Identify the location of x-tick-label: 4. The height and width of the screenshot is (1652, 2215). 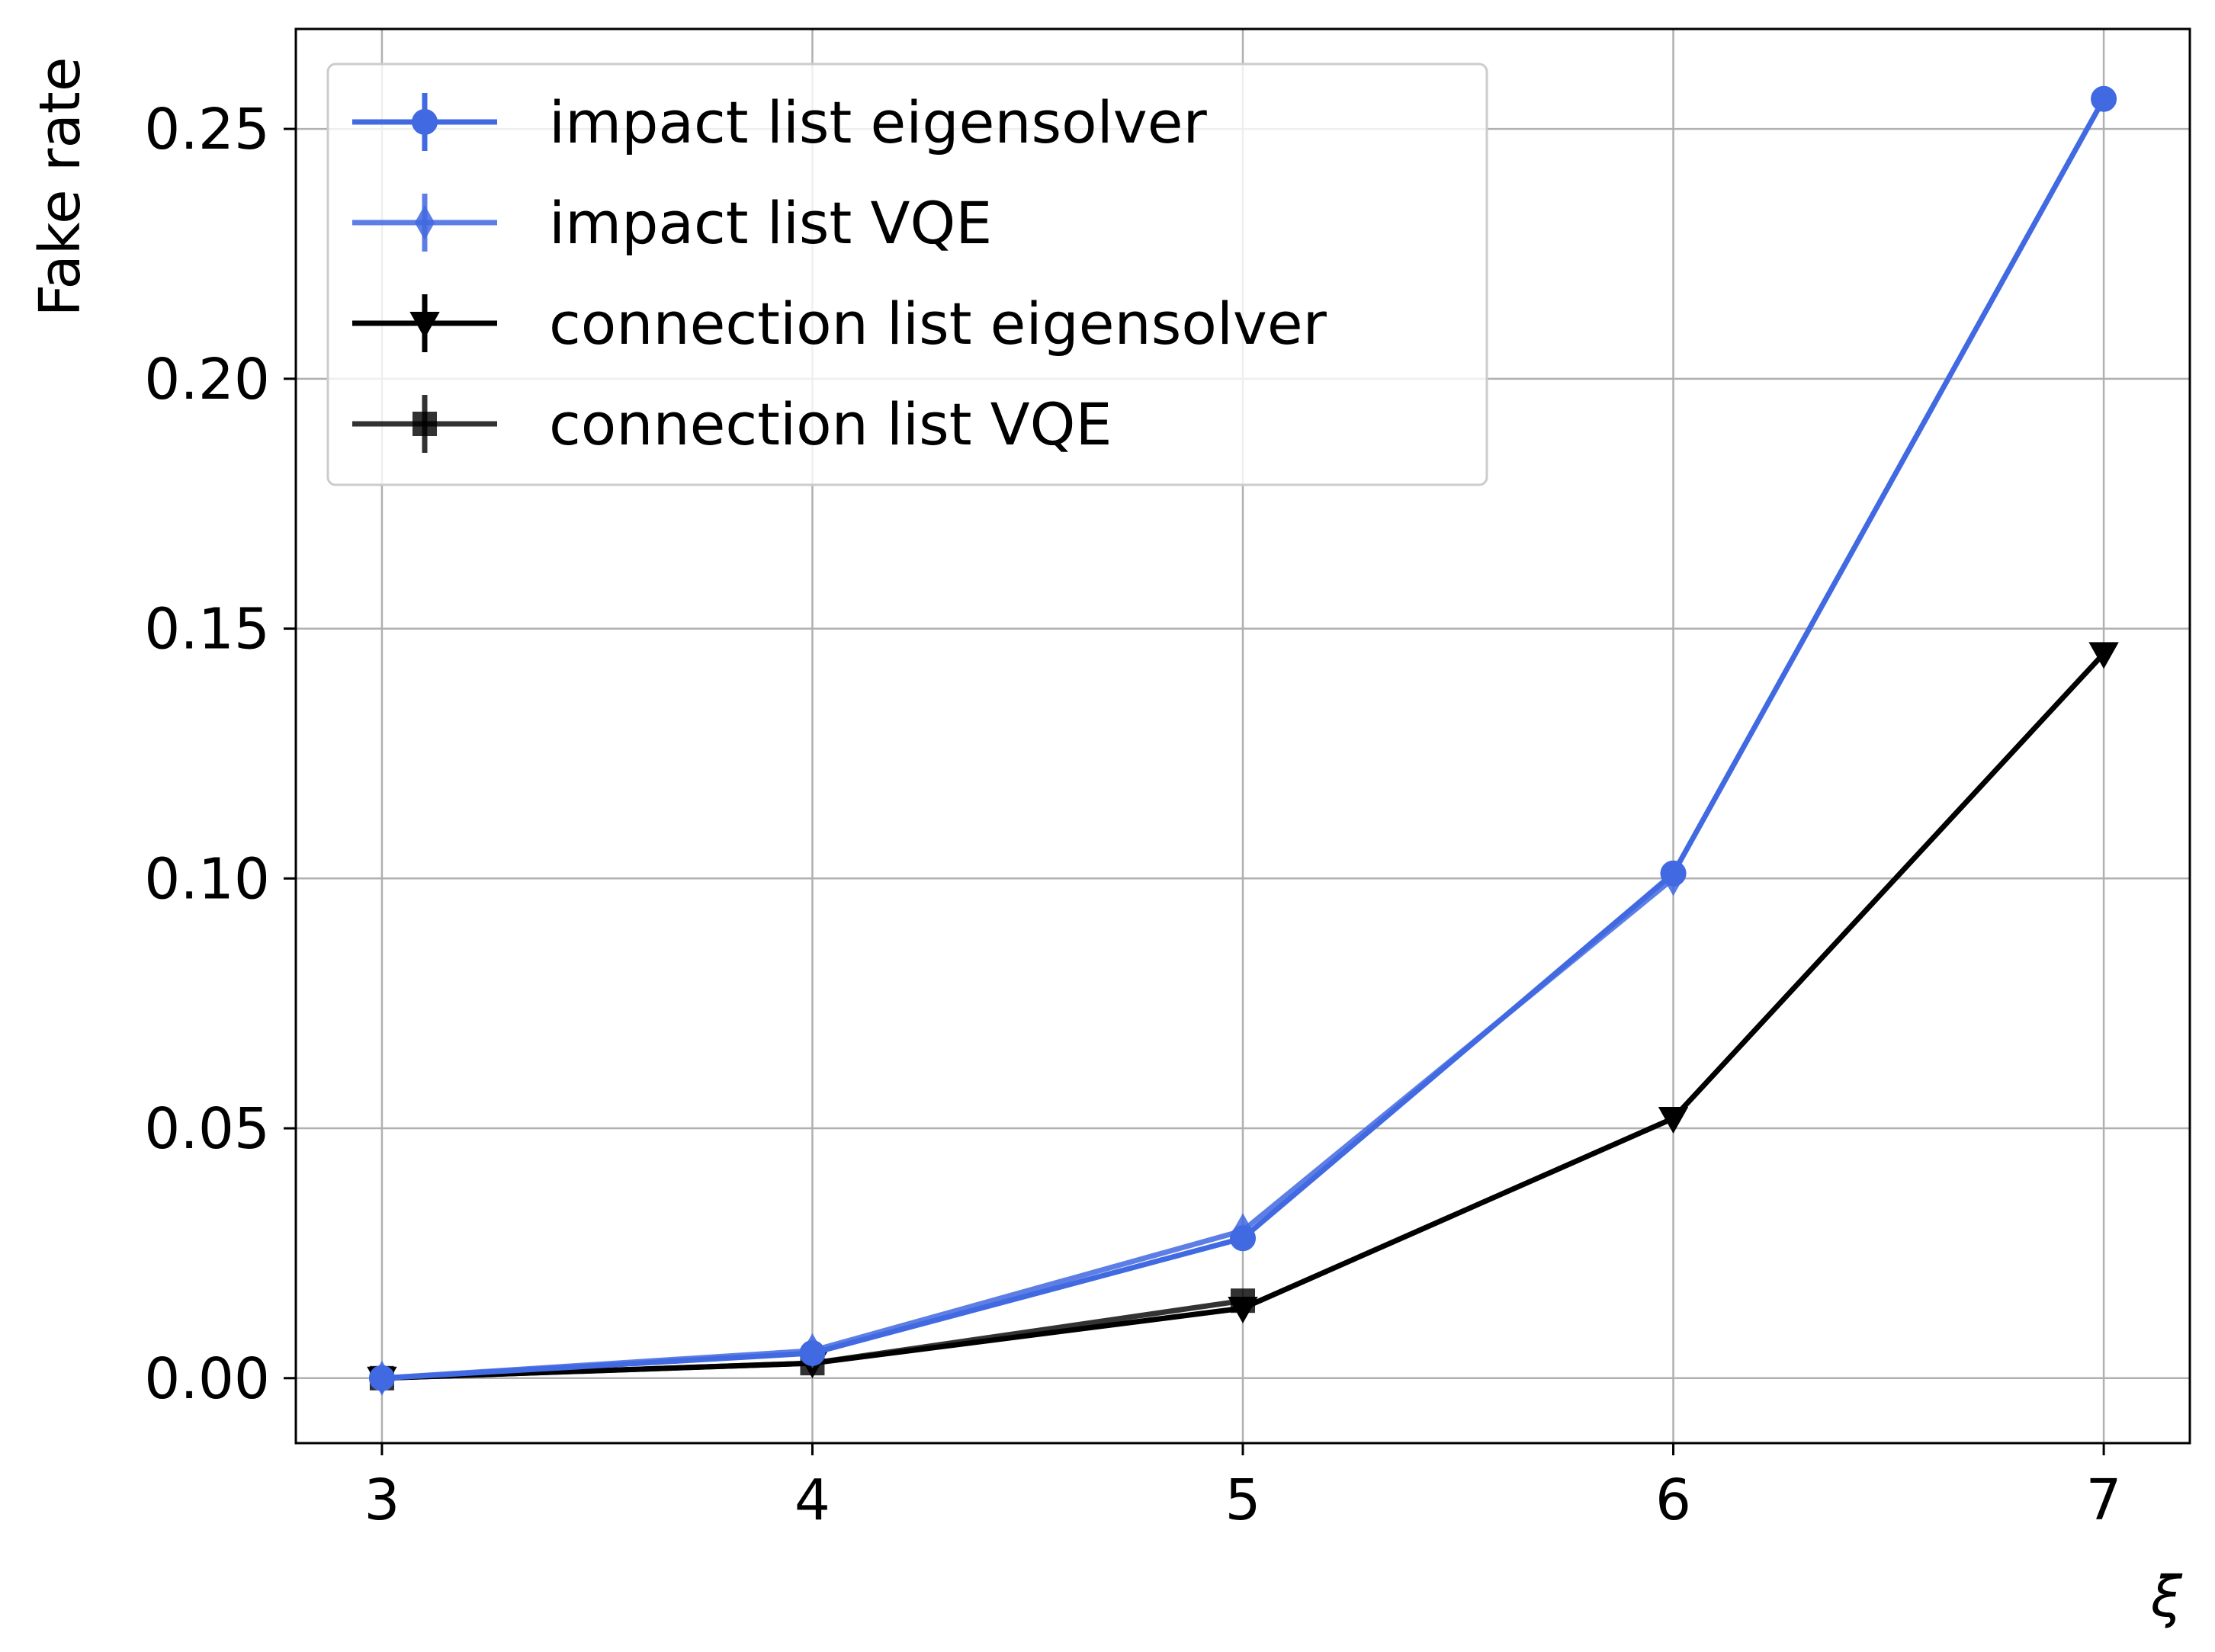
(812, 1500).